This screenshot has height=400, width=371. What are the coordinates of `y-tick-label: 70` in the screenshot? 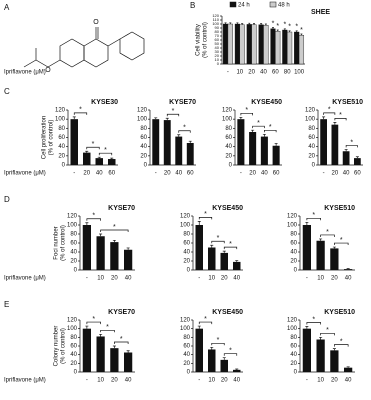 It's located at (217, 35).